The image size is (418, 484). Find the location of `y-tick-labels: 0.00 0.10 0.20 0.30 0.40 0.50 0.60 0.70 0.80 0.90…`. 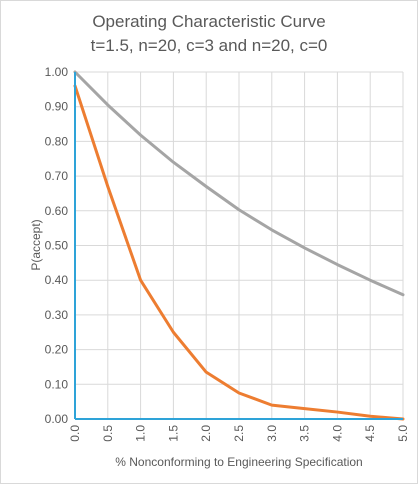

y-tick-labels: 0.00 0.10 0.20 0.30 0.40 0.50 0.60 0.70 0.80 0.90… is located at coordinates (57, 245).